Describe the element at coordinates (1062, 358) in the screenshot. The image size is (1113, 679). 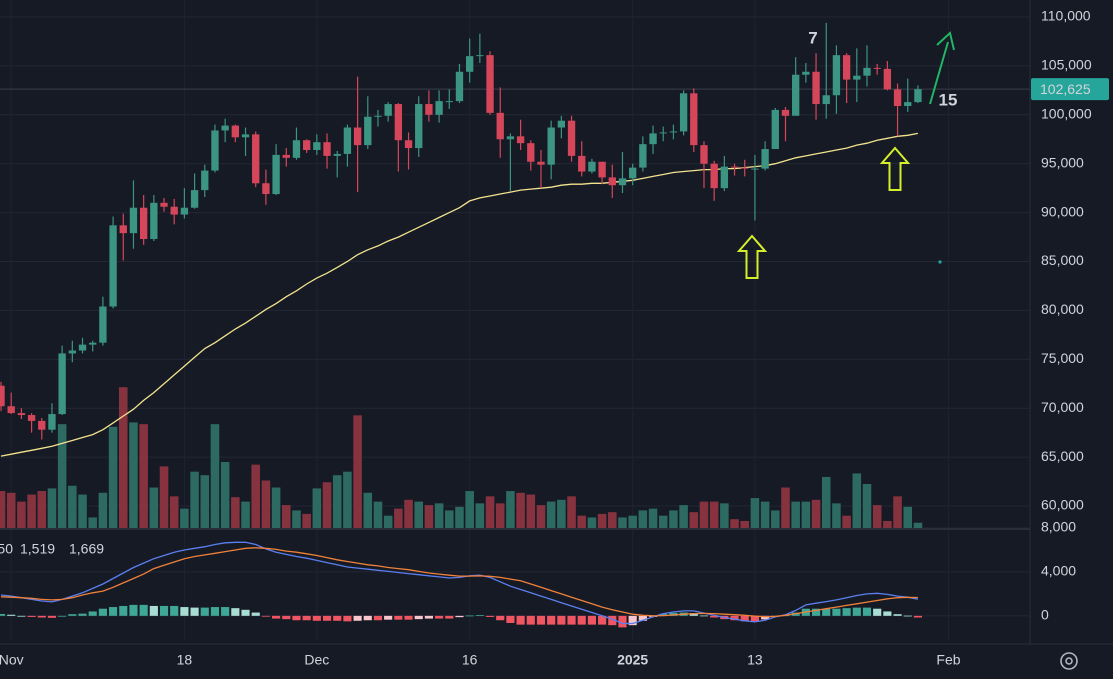
I see `y-tick-label: 75,000` at that location.